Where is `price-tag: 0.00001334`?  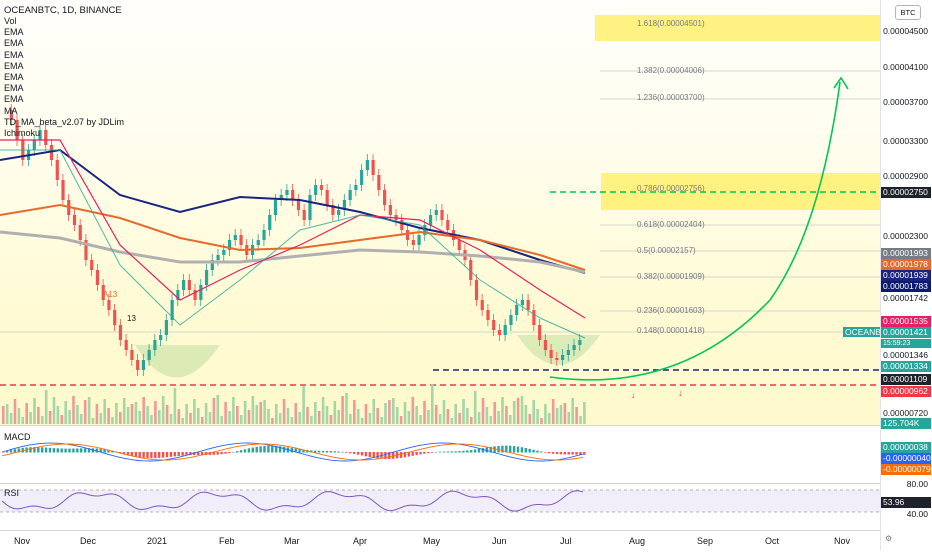 price-tag: 0.00001334 is located at coordinates (906, 366).